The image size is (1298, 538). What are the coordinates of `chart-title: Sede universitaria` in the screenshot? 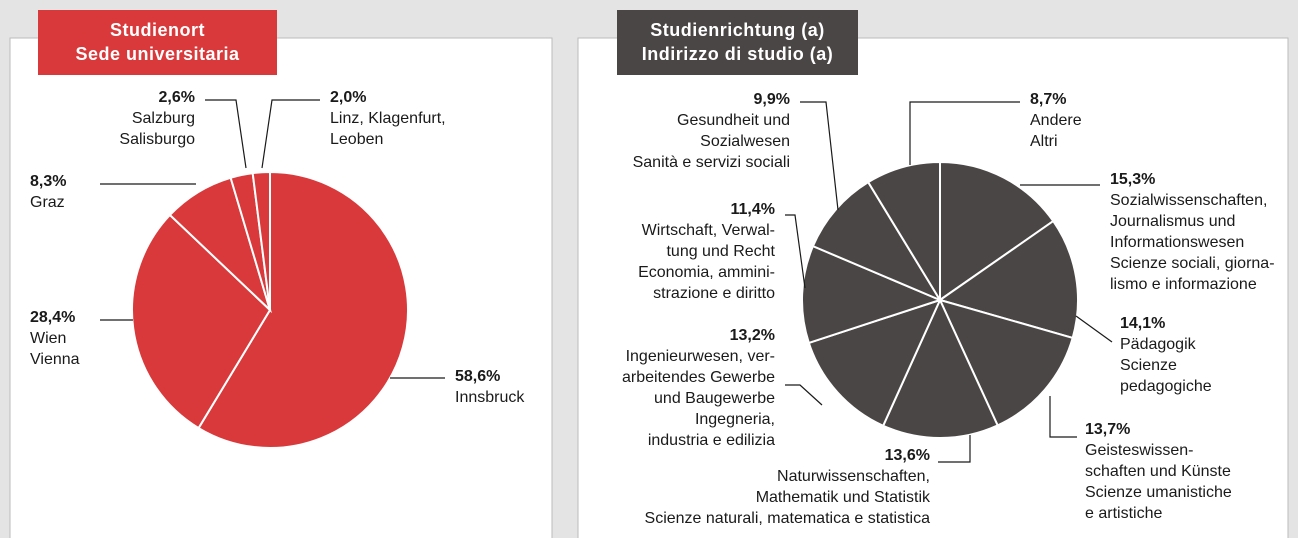 It's located at (157, 54).